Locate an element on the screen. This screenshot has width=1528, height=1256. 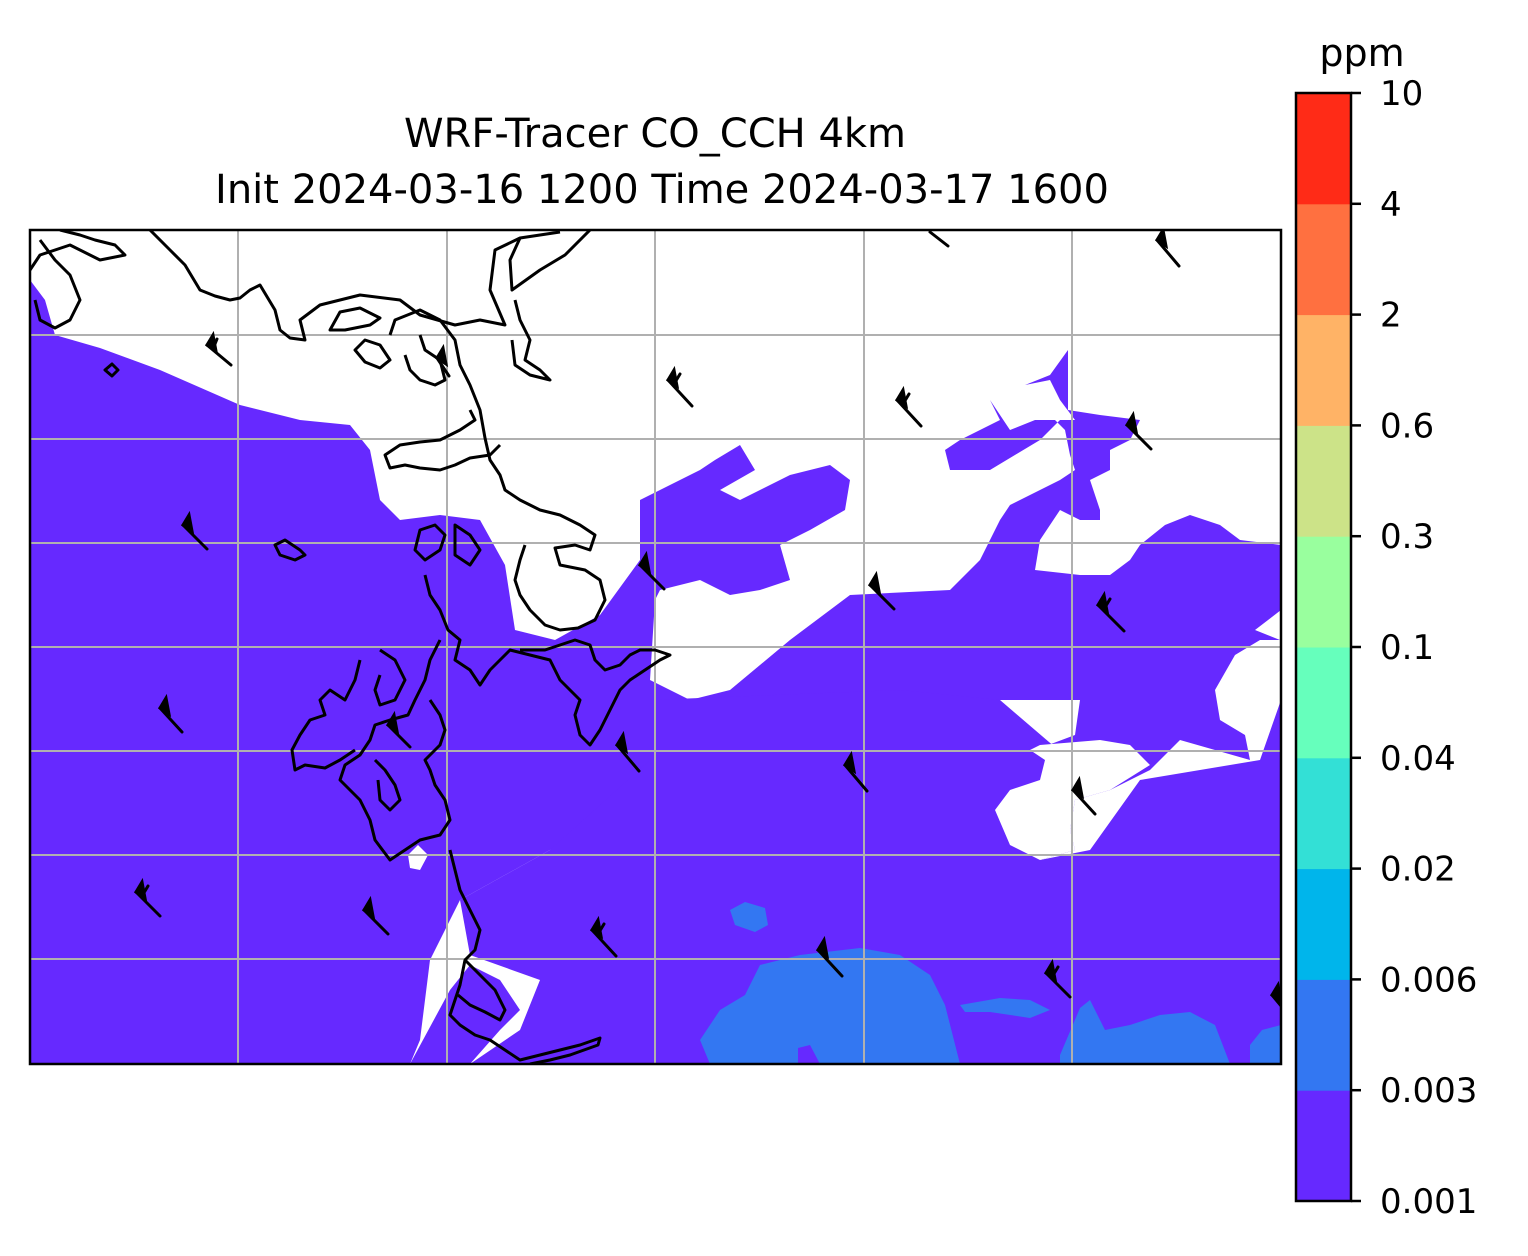
tracer-fill-lowest is located at coordinates (465, 1014).